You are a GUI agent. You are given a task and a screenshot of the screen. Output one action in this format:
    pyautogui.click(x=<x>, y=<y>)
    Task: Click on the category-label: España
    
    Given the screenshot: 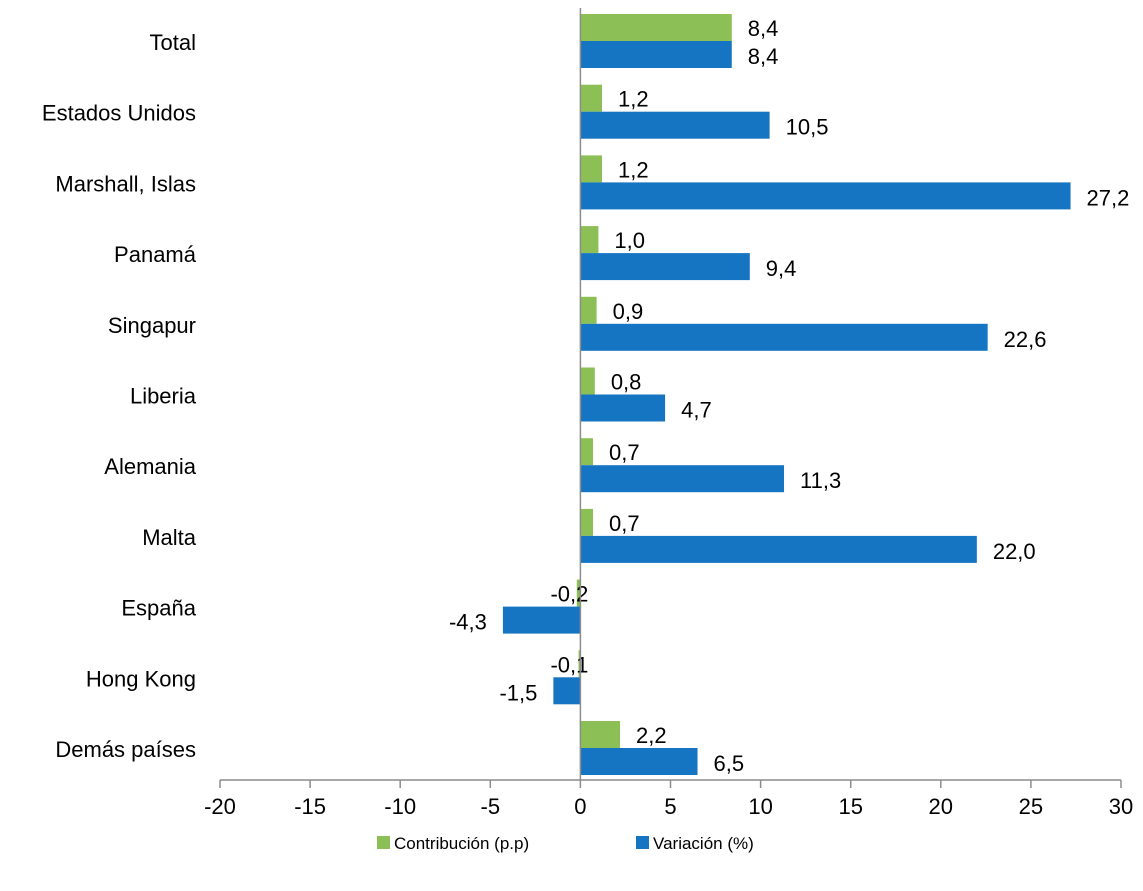 What is the action you would take?
    pyautogui.click(x=158, y=608)
    